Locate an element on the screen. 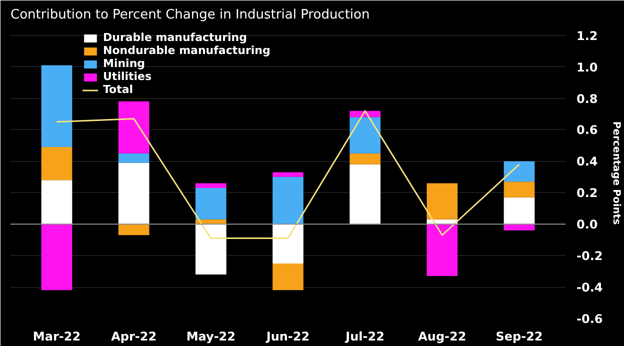 The width and height of the screenshot is (624, 346). y-tick-label: 0.2 is located at coordinates (587, 193).